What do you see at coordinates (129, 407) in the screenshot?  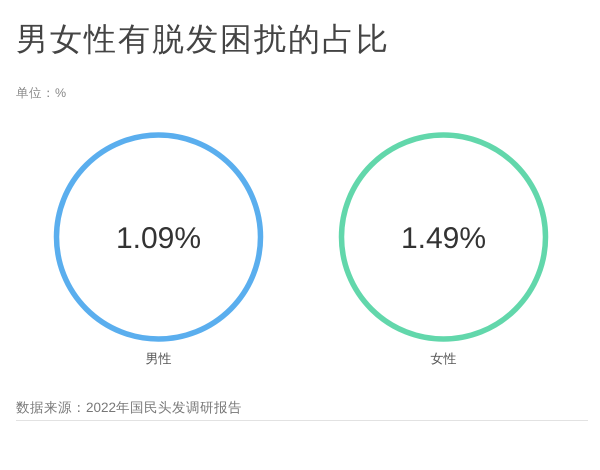 I see `annotation: 数据来源：2022年国民头发调研报告` at bounding box center [129, 407].